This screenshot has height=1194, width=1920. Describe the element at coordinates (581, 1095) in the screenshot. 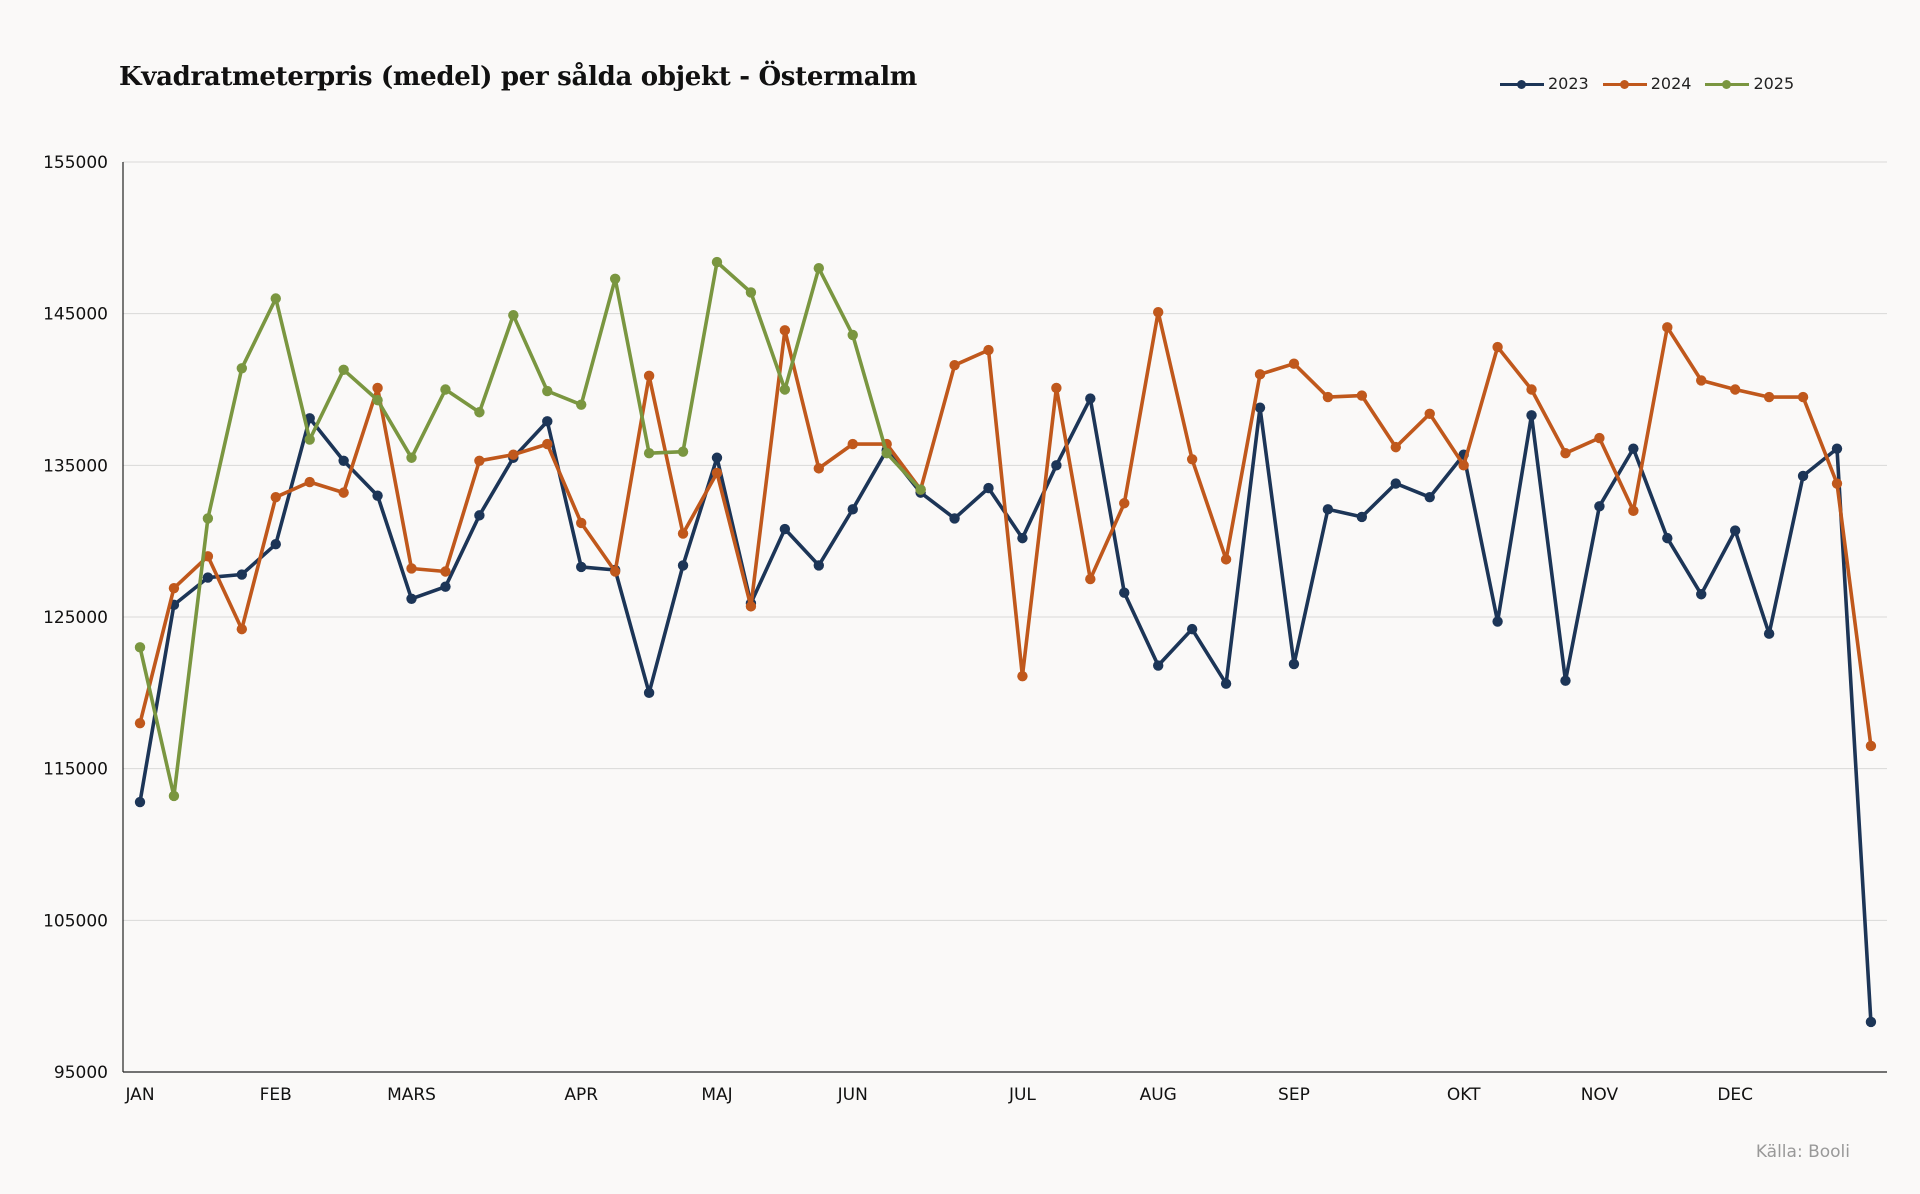

I see `x-tick-label-apr: APR` at that location.